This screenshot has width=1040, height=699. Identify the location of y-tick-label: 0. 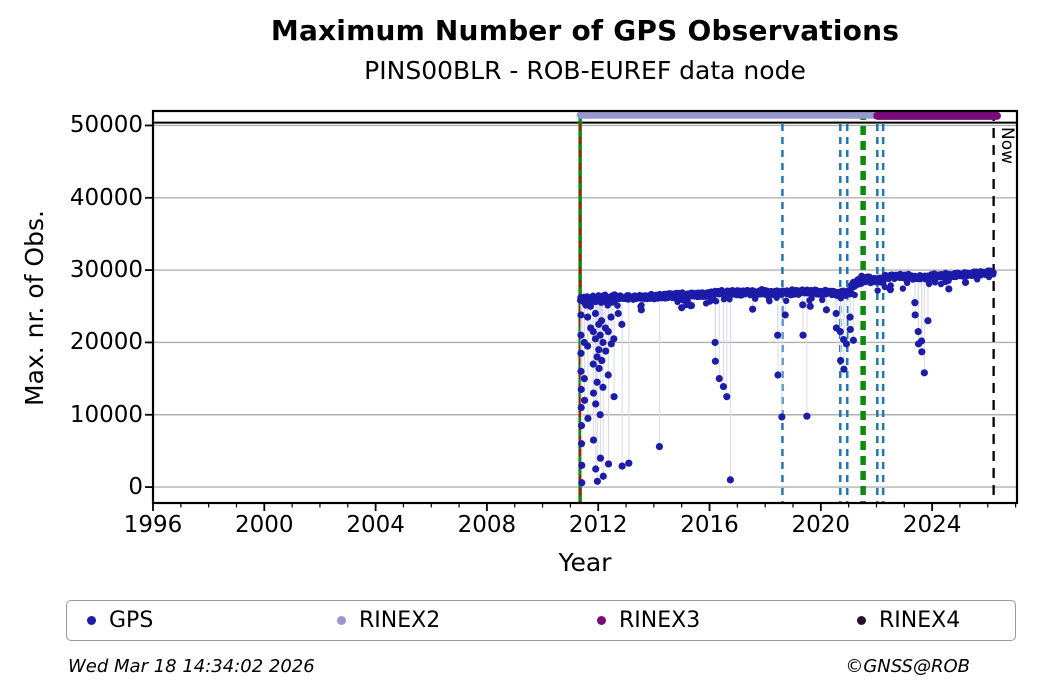
(135, 487).